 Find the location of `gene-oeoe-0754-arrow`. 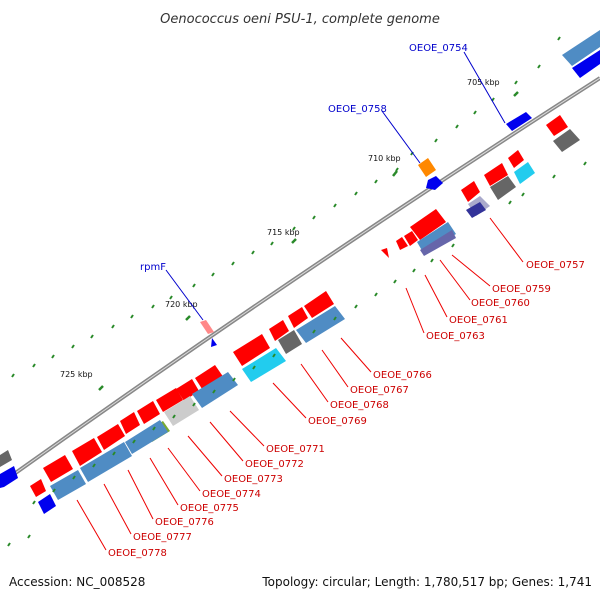

gene-oeoe-0754-arrow is located at coordinates (519, 121).